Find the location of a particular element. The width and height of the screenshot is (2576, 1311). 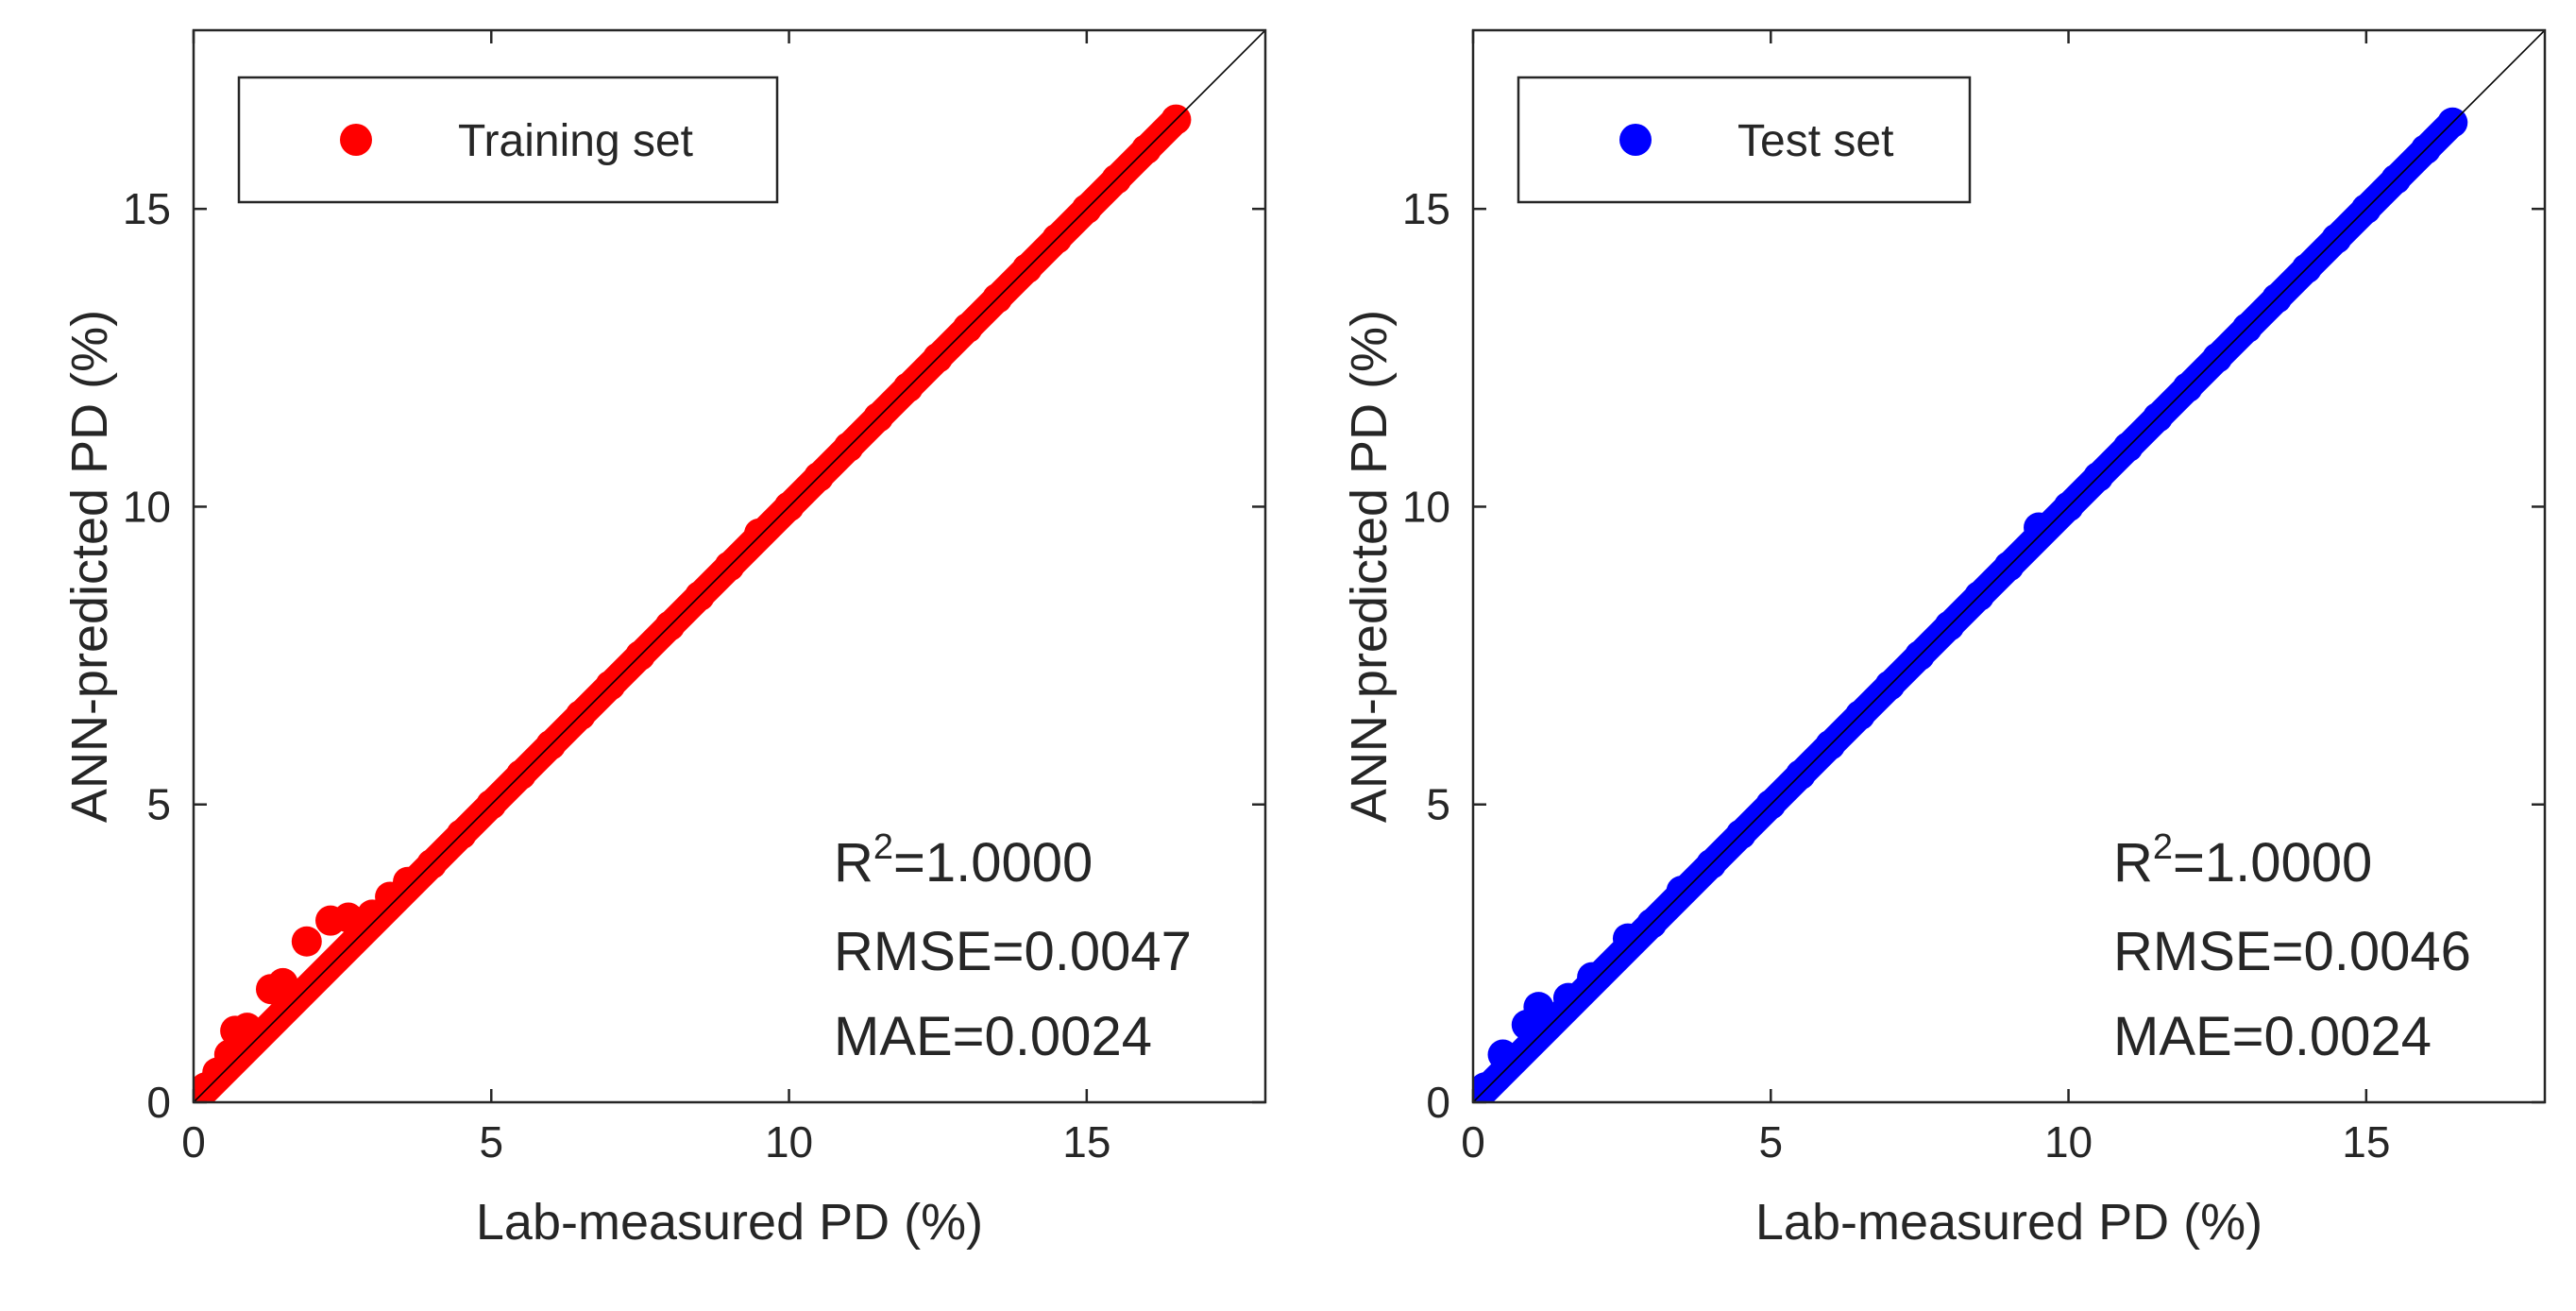

legend-label: Training set is located at coordinates (575, 141).